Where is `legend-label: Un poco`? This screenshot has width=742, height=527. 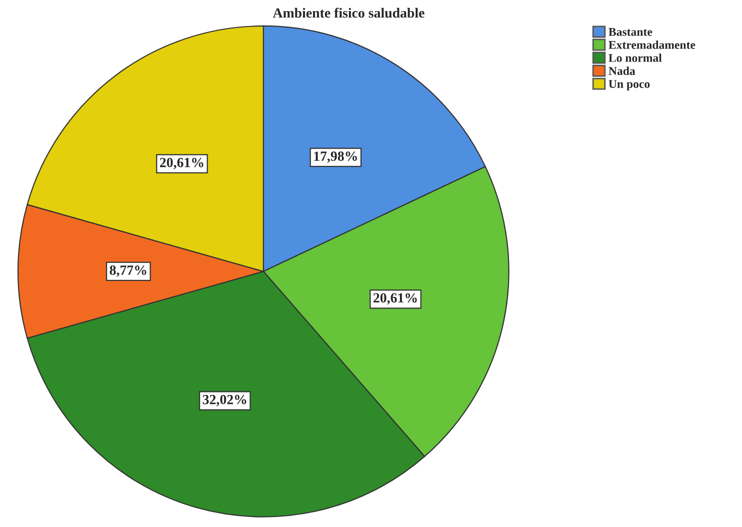 legend-label: Un poco is located at coordinates (629, 85).